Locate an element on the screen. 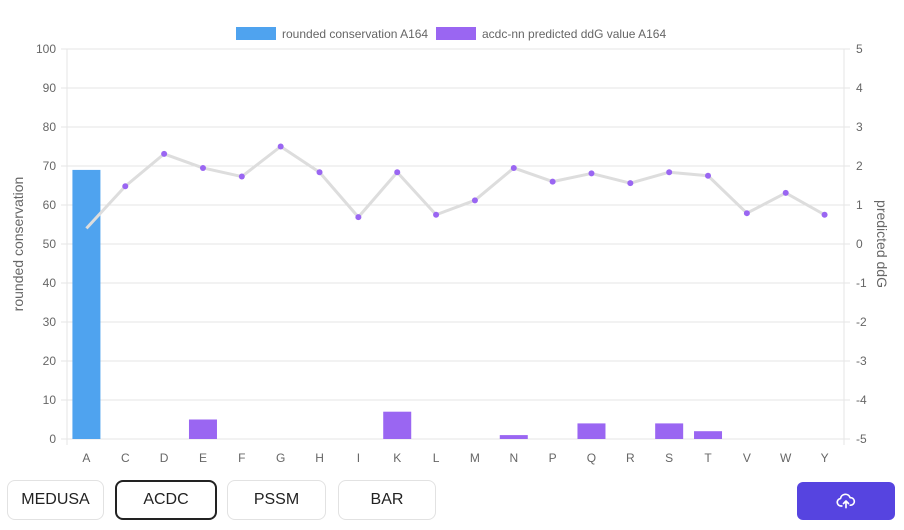 The height and width of the screenshot is (530, 904). y2-tick-label: 1 is located at coordinates (859, 205).